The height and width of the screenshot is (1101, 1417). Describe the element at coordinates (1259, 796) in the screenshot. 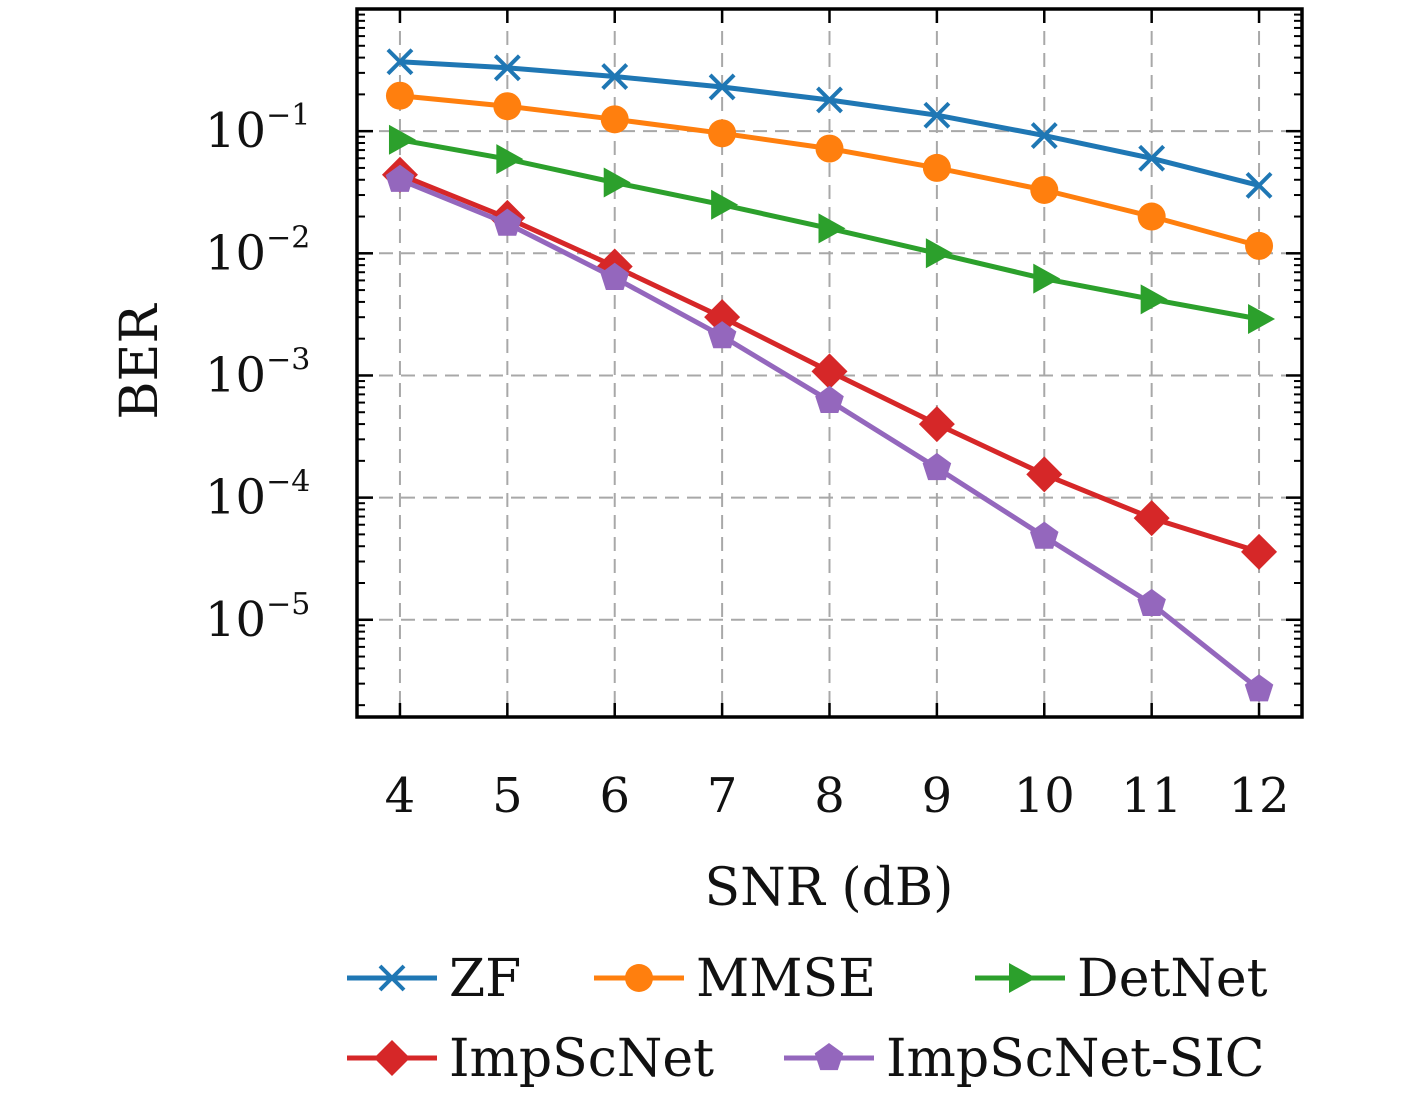

I see `x-tick-label: 12` at that location.